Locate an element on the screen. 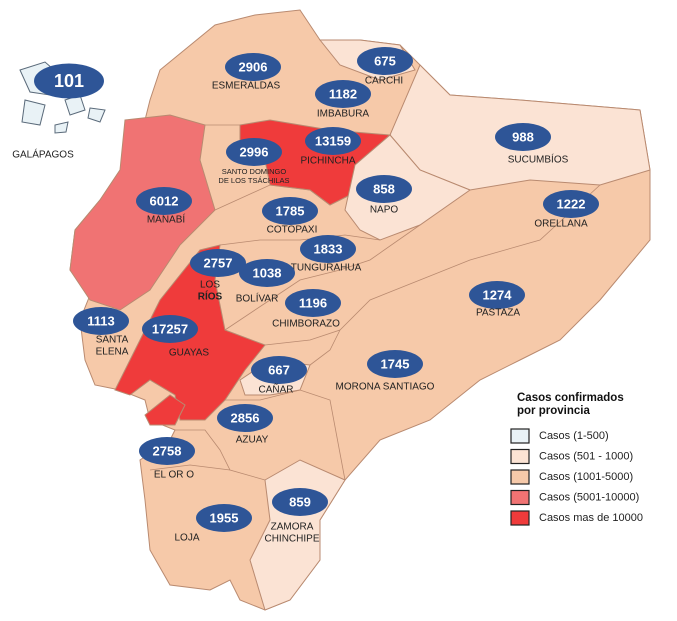 The width and height of the screenshot is (677, 621). case-count: 13159 is located at coordinates (333, 140).